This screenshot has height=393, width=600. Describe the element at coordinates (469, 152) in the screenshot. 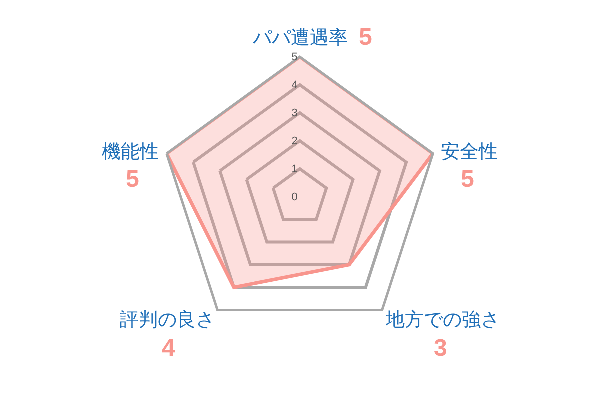

I see `spoke-label: 安全性` at that location.